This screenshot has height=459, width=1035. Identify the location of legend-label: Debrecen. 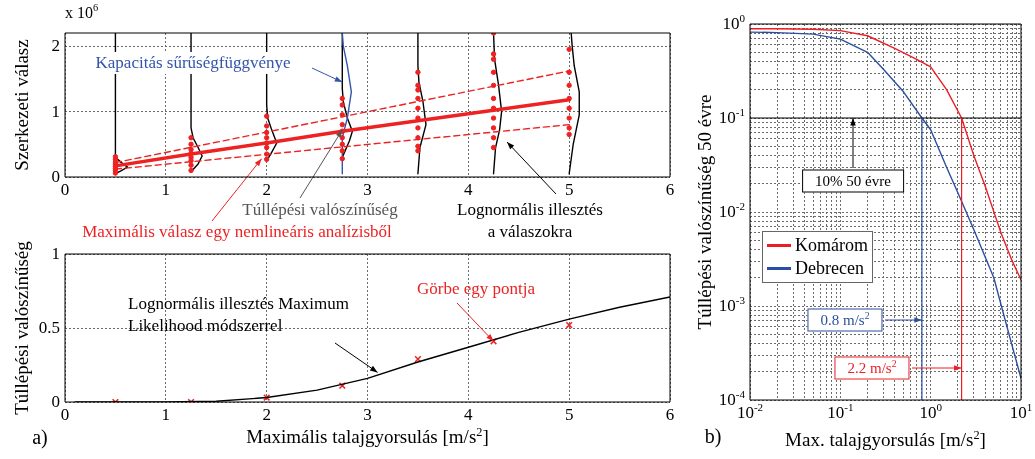
(829, 268).